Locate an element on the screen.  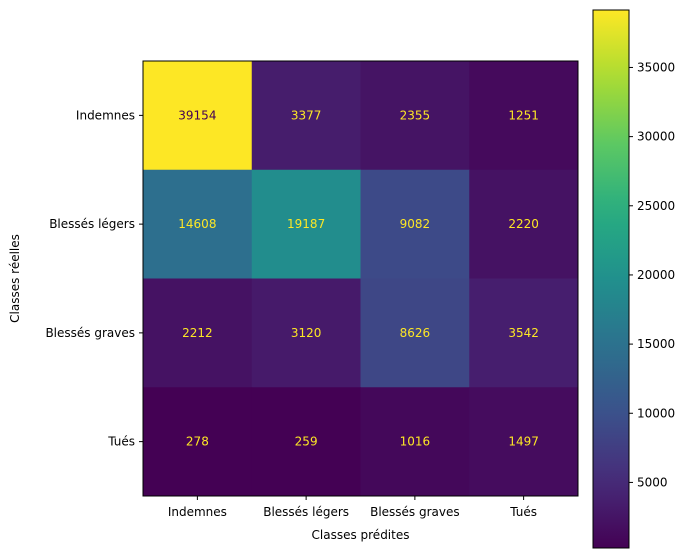
cell-value-label: 1251 is located at coordinates (523, 115).